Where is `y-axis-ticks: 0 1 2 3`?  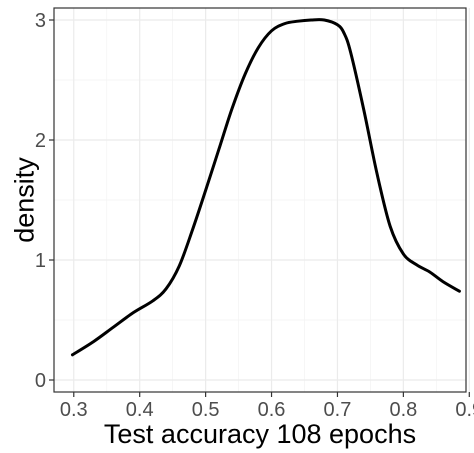 y-axis-ticks: 0 1 2 3 is located at coordinates (44, 201).